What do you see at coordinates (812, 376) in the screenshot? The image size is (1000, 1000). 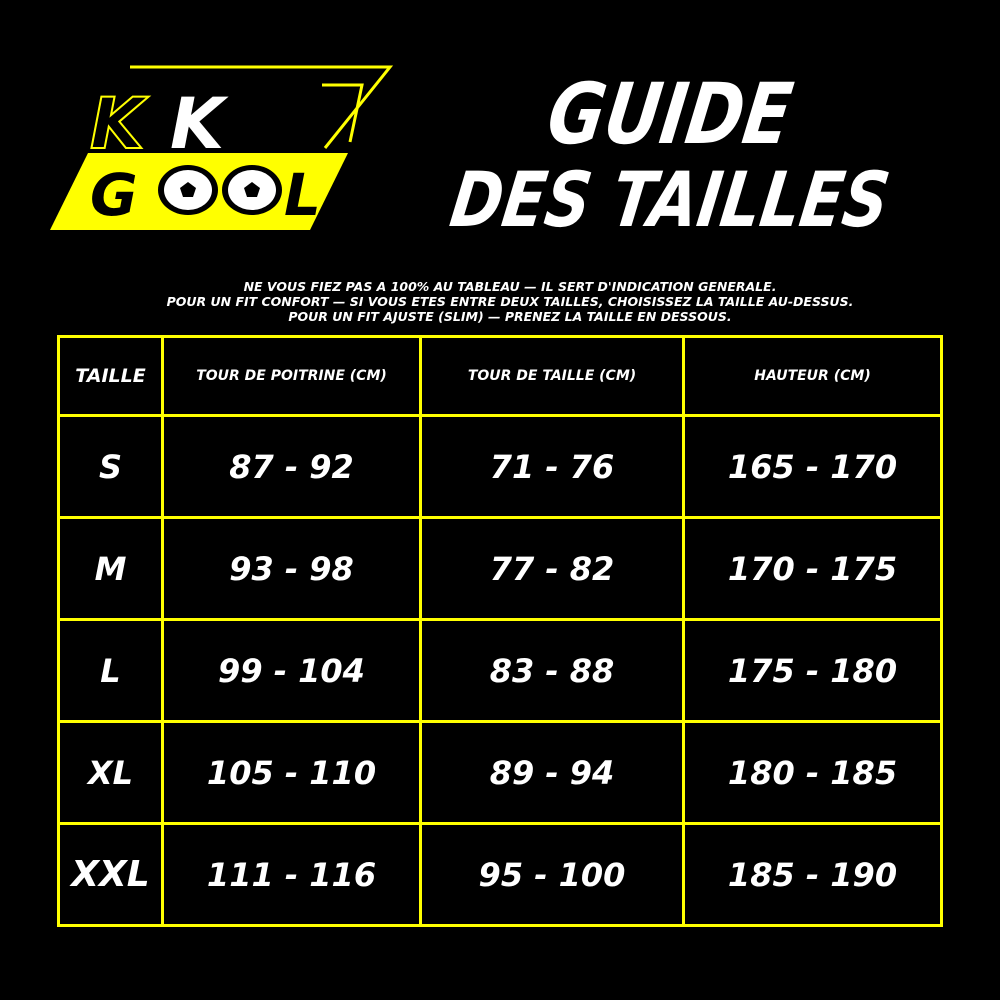 I see `header-height: HAUTEUR (CM)` at bounding box center [812, 376].